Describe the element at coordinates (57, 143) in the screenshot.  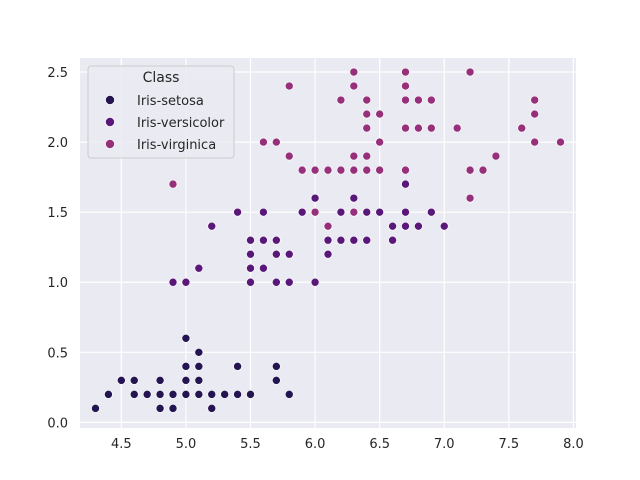
I see `y-tick-label: 2.0` at that location.